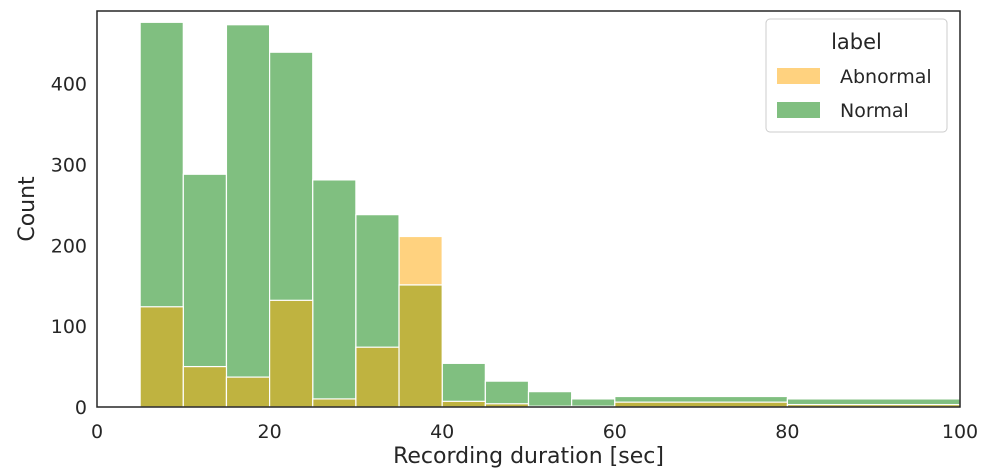 The width and height of the screenshot is (994, 471). Describe the element at coordinates (960, 432) in the screenshot. I see `x-tick-label: 100` at that location.